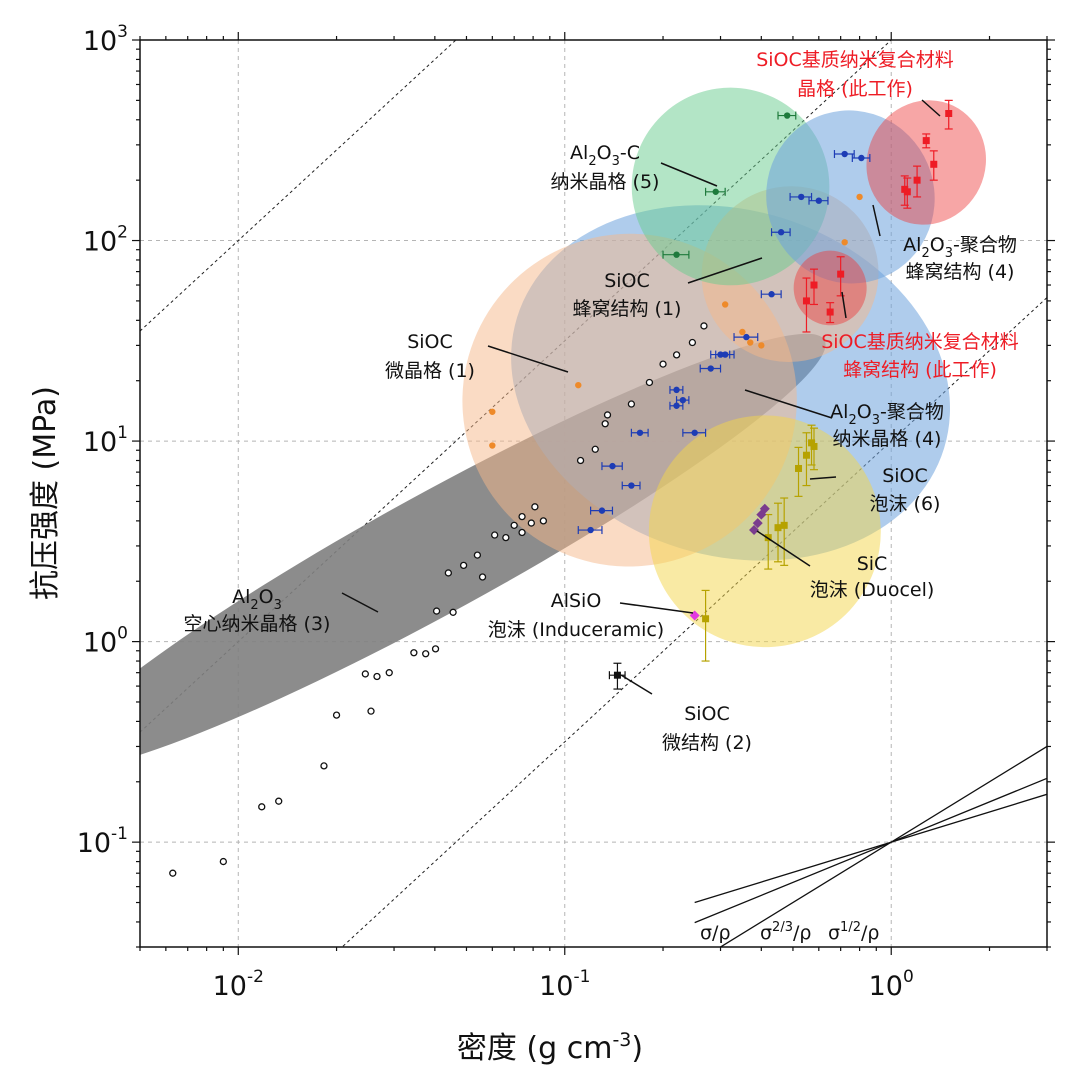  What do you see at coordinates (576, 630) in the screenshot?
I see `svg-text: 泡沫 (Induceramic)` at bounding box center [576, 630].